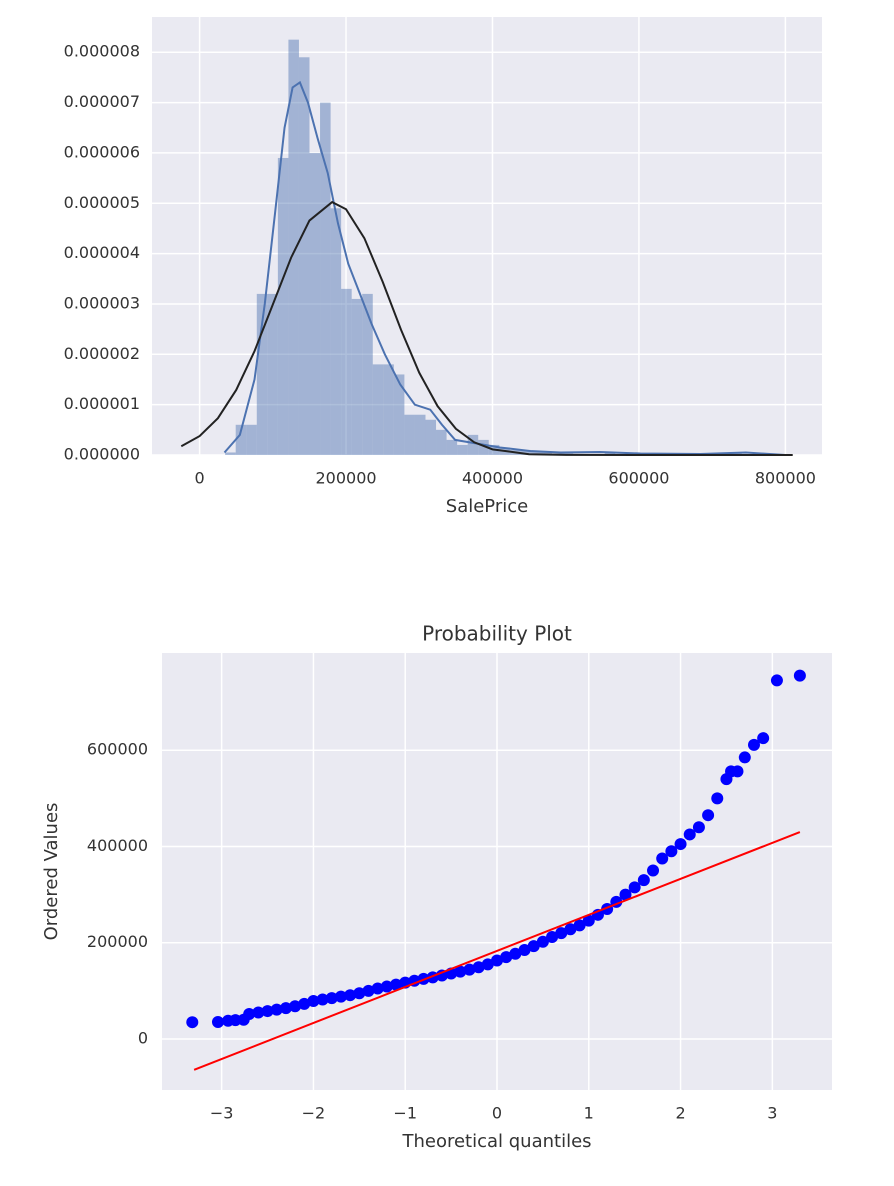 Image resolution: width=894 pixels, height=1186 pixels. I want to click on chart-title: Probability Plot, so click(497, 634).